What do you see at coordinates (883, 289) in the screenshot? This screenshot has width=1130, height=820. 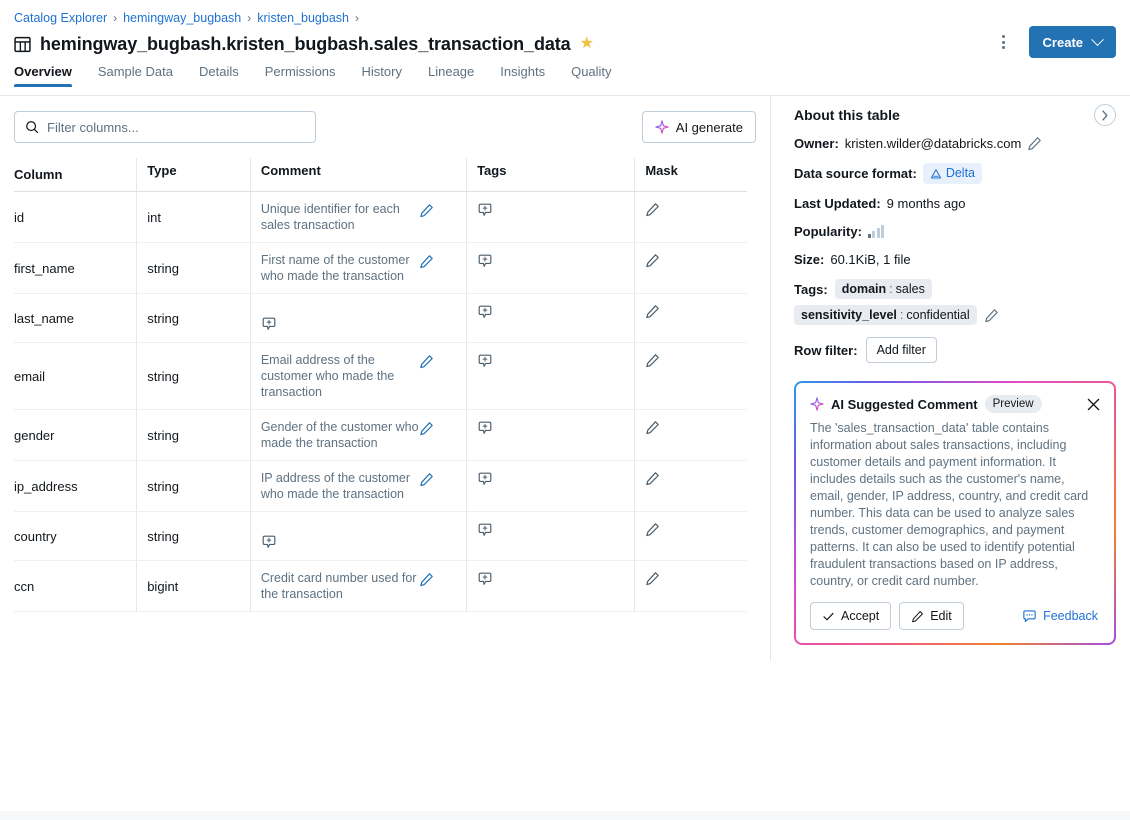 I see `tag-chip-domain: domain : sales` at bounding box center [883, 289].